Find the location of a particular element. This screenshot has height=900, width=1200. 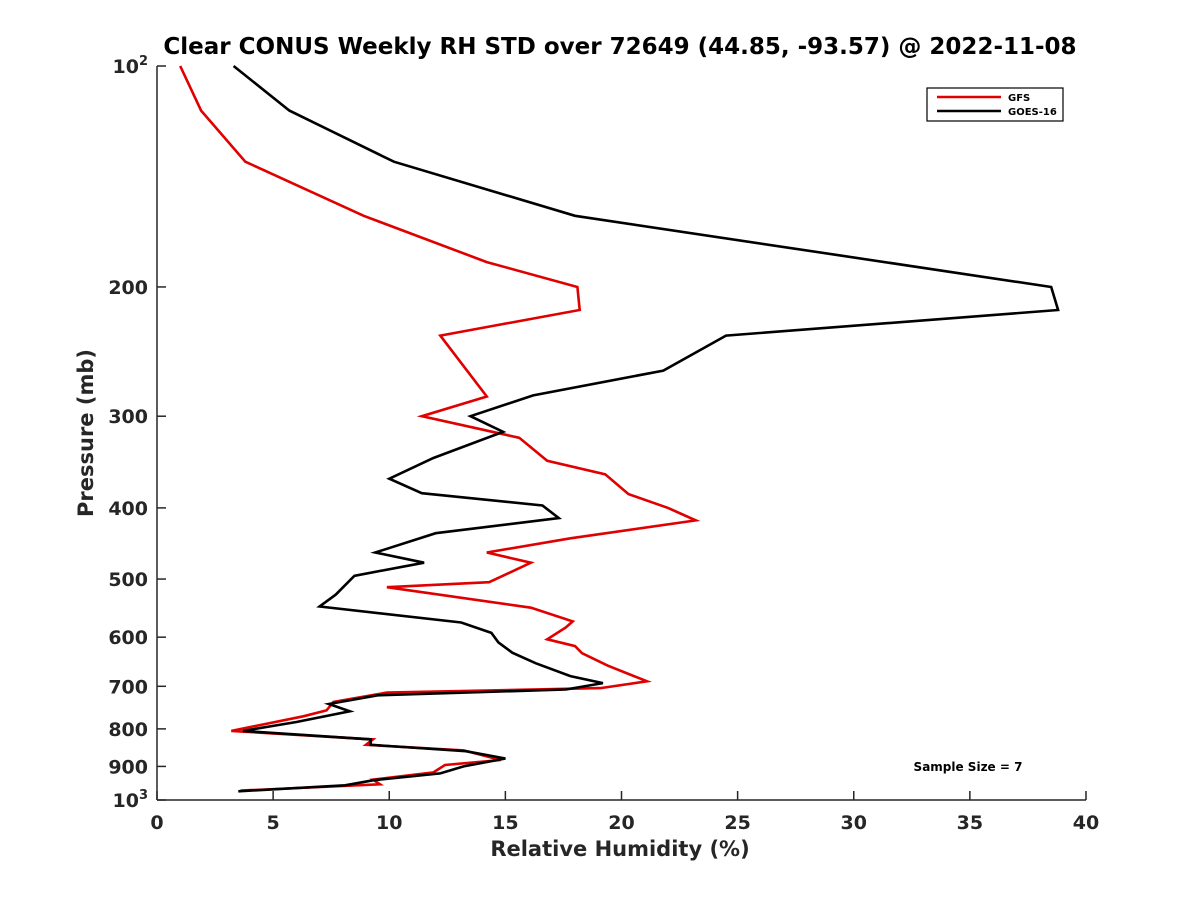

x-axis-ticks: 0 5 10 15 20 25 30 35 40 is located at coordinates (624, 812).